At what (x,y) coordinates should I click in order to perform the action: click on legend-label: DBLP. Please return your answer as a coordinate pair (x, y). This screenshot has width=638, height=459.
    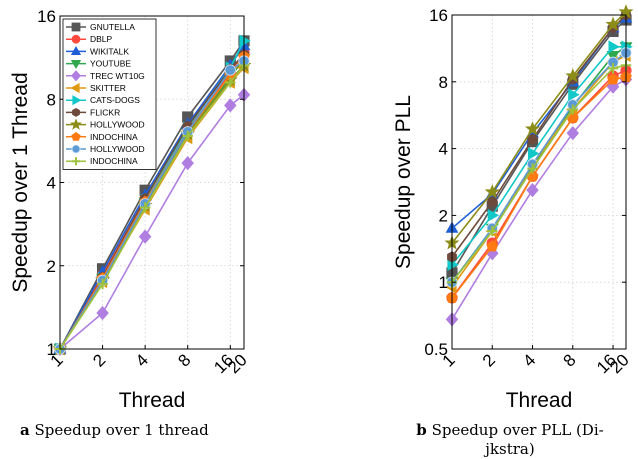
    Looking at the image, I should click on (101, 39).